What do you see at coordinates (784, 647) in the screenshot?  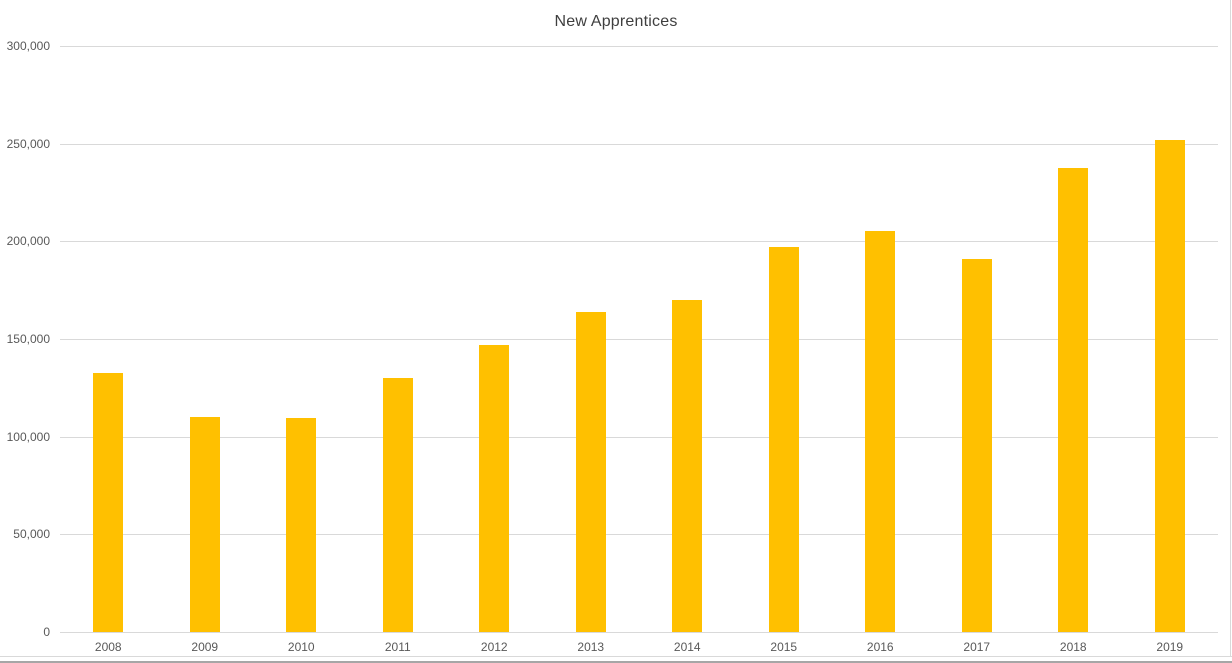 I see `x-tick-label: 2015` at bounding box center [784, 647].